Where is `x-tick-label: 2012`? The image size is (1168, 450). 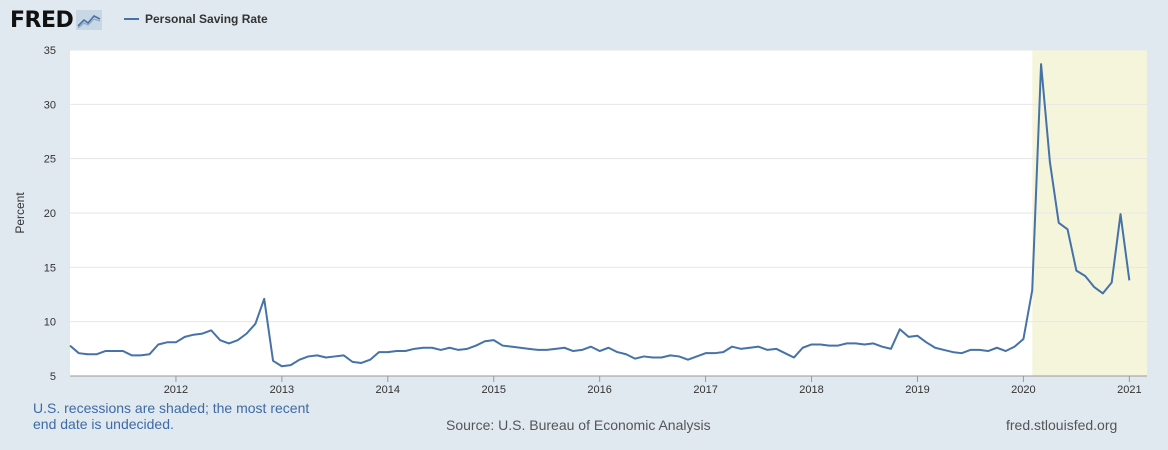 x-tick-label: 2012 is located at coordinates (176, 390).